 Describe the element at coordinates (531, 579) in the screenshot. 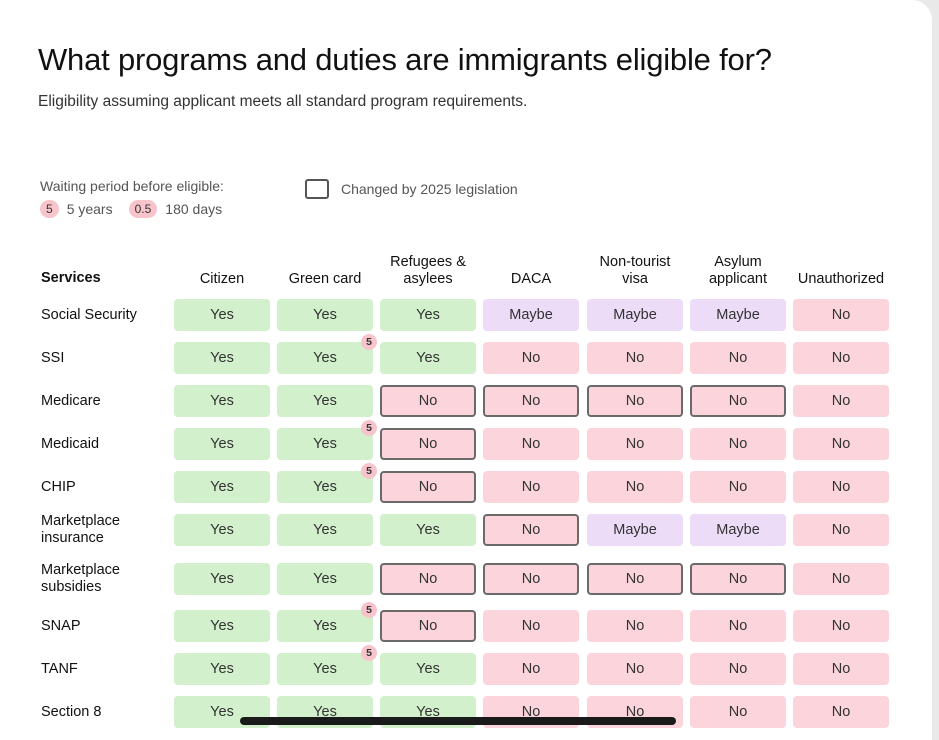

I see `cell-marketplace-subsidies-daca: No` at that location.